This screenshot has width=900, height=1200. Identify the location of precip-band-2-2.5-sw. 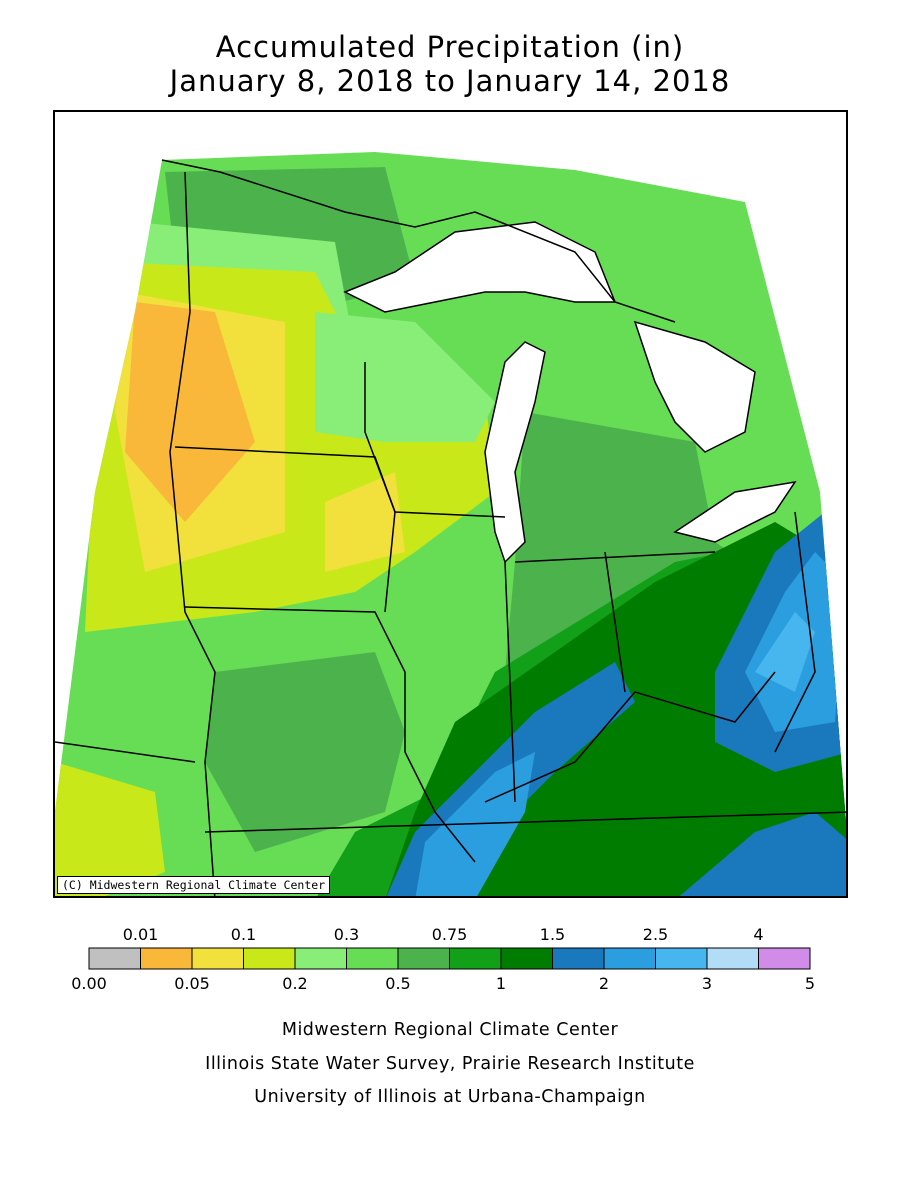
(475, 824).